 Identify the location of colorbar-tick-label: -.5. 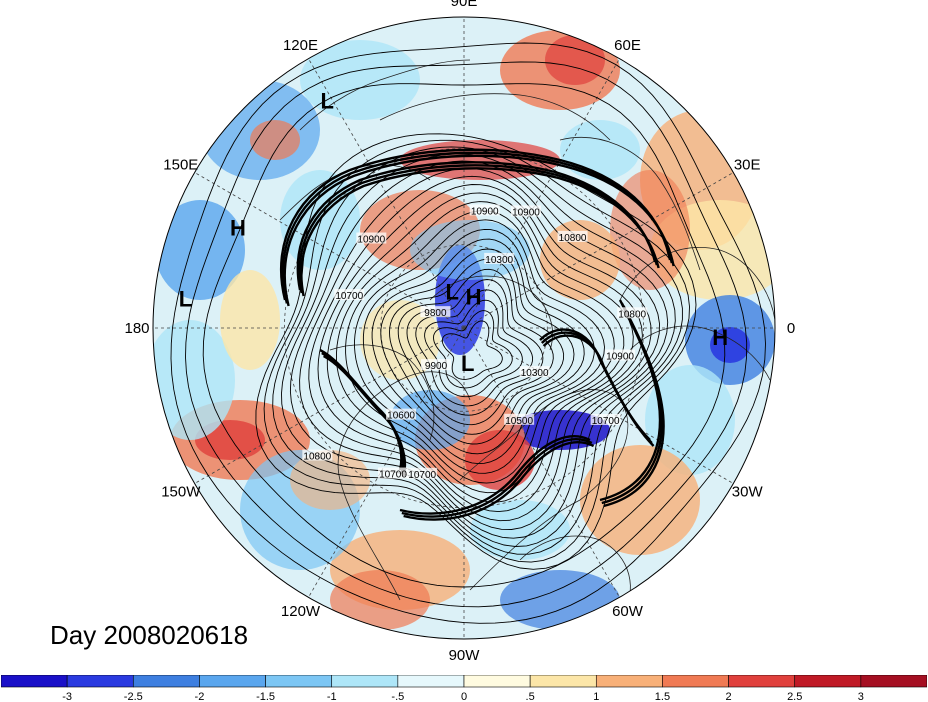
(397, 696).